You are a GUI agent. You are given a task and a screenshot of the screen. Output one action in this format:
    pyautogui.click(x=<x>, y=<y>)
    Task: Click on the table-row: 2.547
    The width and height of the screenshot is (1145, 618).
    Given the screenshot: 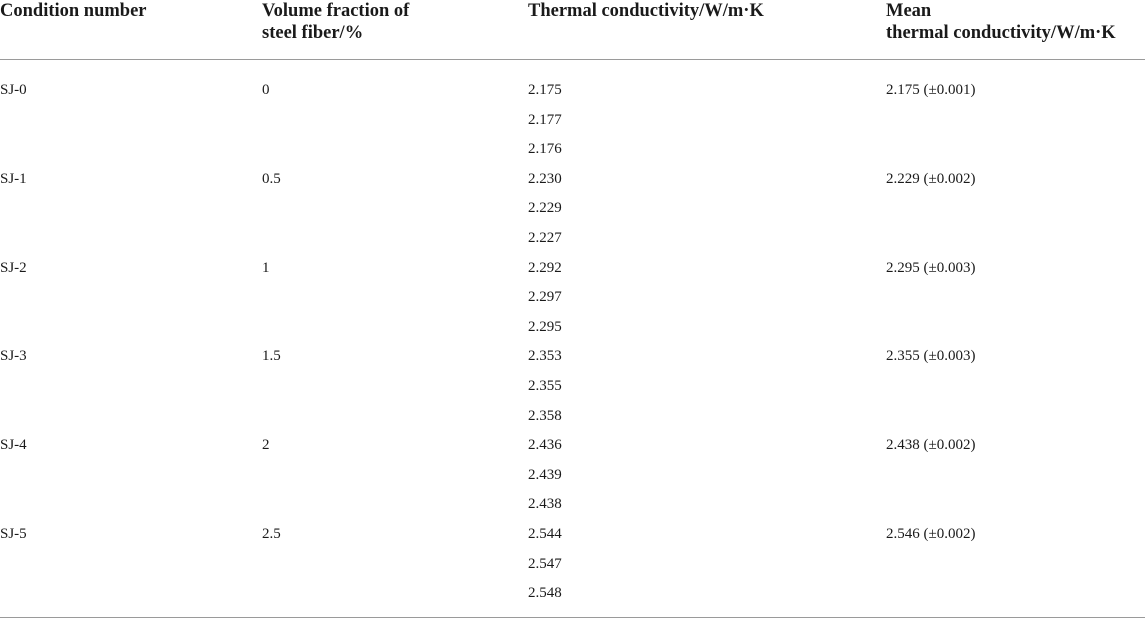 What is the action you would take?
    pyautogui.click(x=572, y=570)
    